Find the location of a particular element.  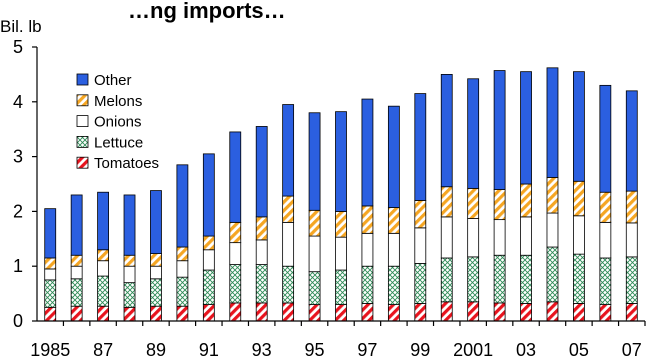

x-tick-label: 07 is located at coordinates (632, 350).